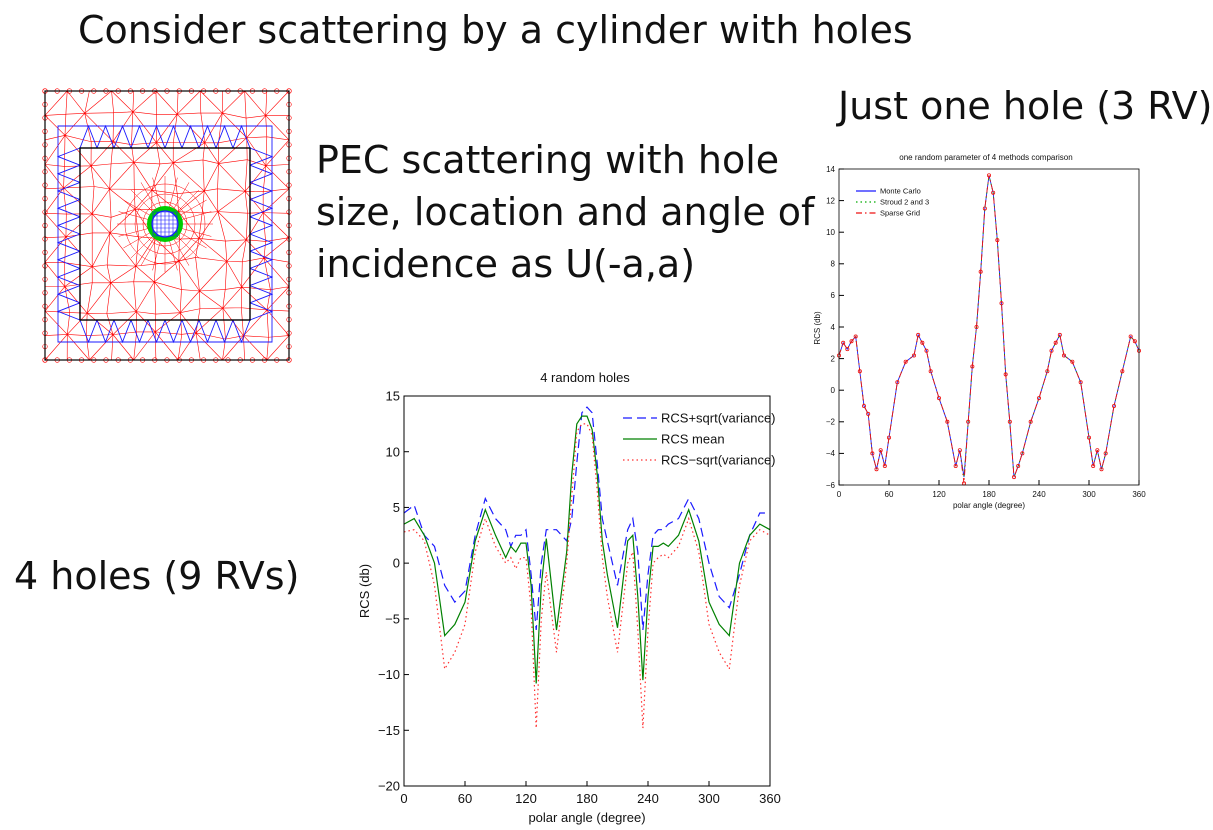  Describe the element at coordinates (900, 191) in the screenshot. I see `legend-label: Monte Carlo` at that location.